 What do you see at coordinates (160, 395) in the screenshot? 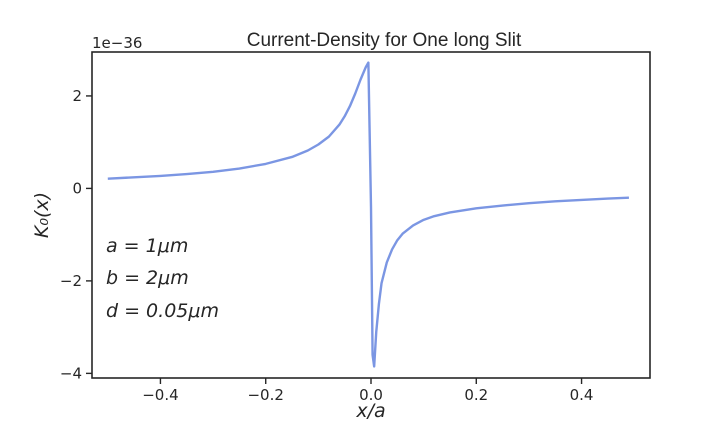
I see `x-tick-label: −0.4` at bounding box center [160, 395].